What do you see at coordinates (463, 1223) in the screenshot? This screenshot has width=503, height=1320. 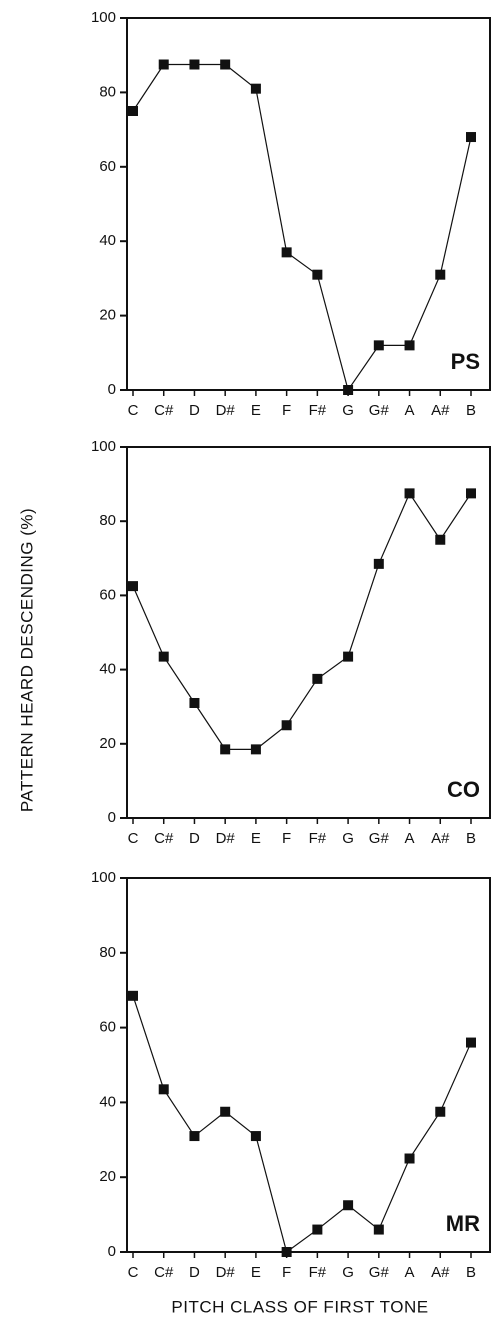 I see `panel-label: MR` at bounding box center [463, 1223].